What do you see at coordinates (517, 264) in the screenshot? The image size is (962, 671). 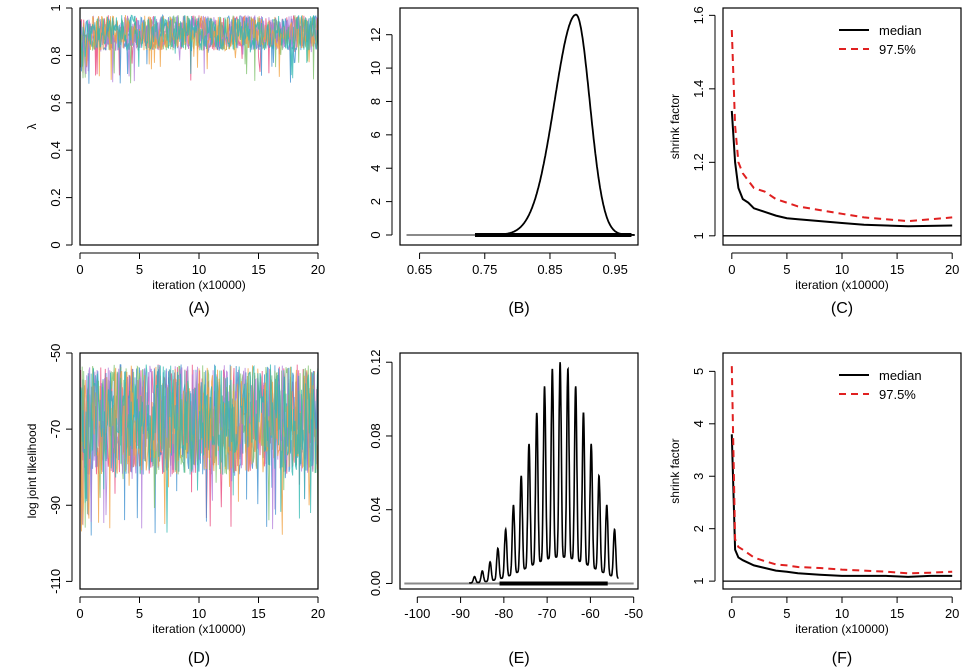 I see `x-axis: 0.65 0.75 0.85 0.95` at bounding box center [517, 264].